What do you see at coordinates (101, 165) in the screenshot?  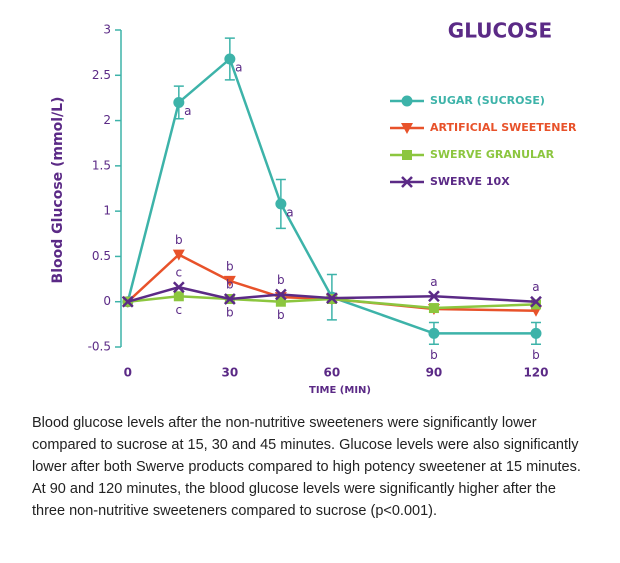 I see `y-tick-label: 1.5` at bounding box center [101, 165].